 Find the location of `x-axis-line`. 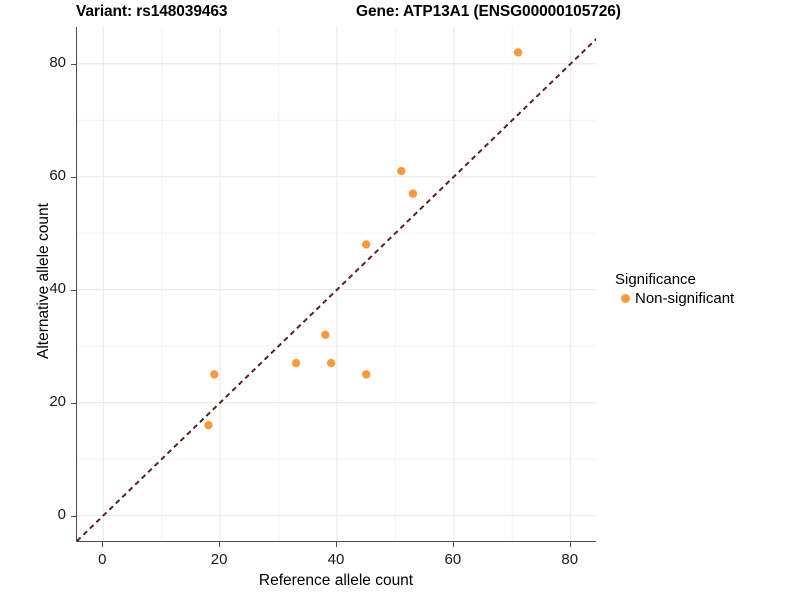

x-axis-line is located at coordinates (336, 541).